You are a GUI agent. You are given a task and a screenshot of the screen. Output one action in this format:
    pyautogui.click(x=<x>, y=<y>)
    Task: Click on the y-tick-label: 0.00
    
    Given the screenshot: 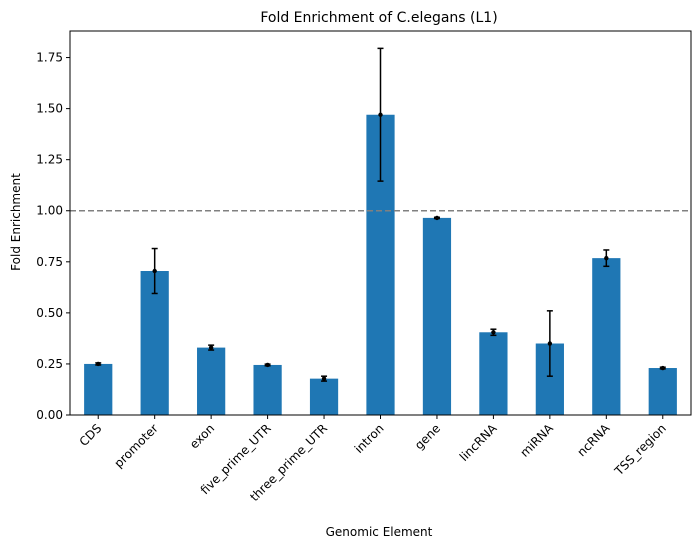 What is the action you would take?
    pyautogui.click(x=49, y=415)
    